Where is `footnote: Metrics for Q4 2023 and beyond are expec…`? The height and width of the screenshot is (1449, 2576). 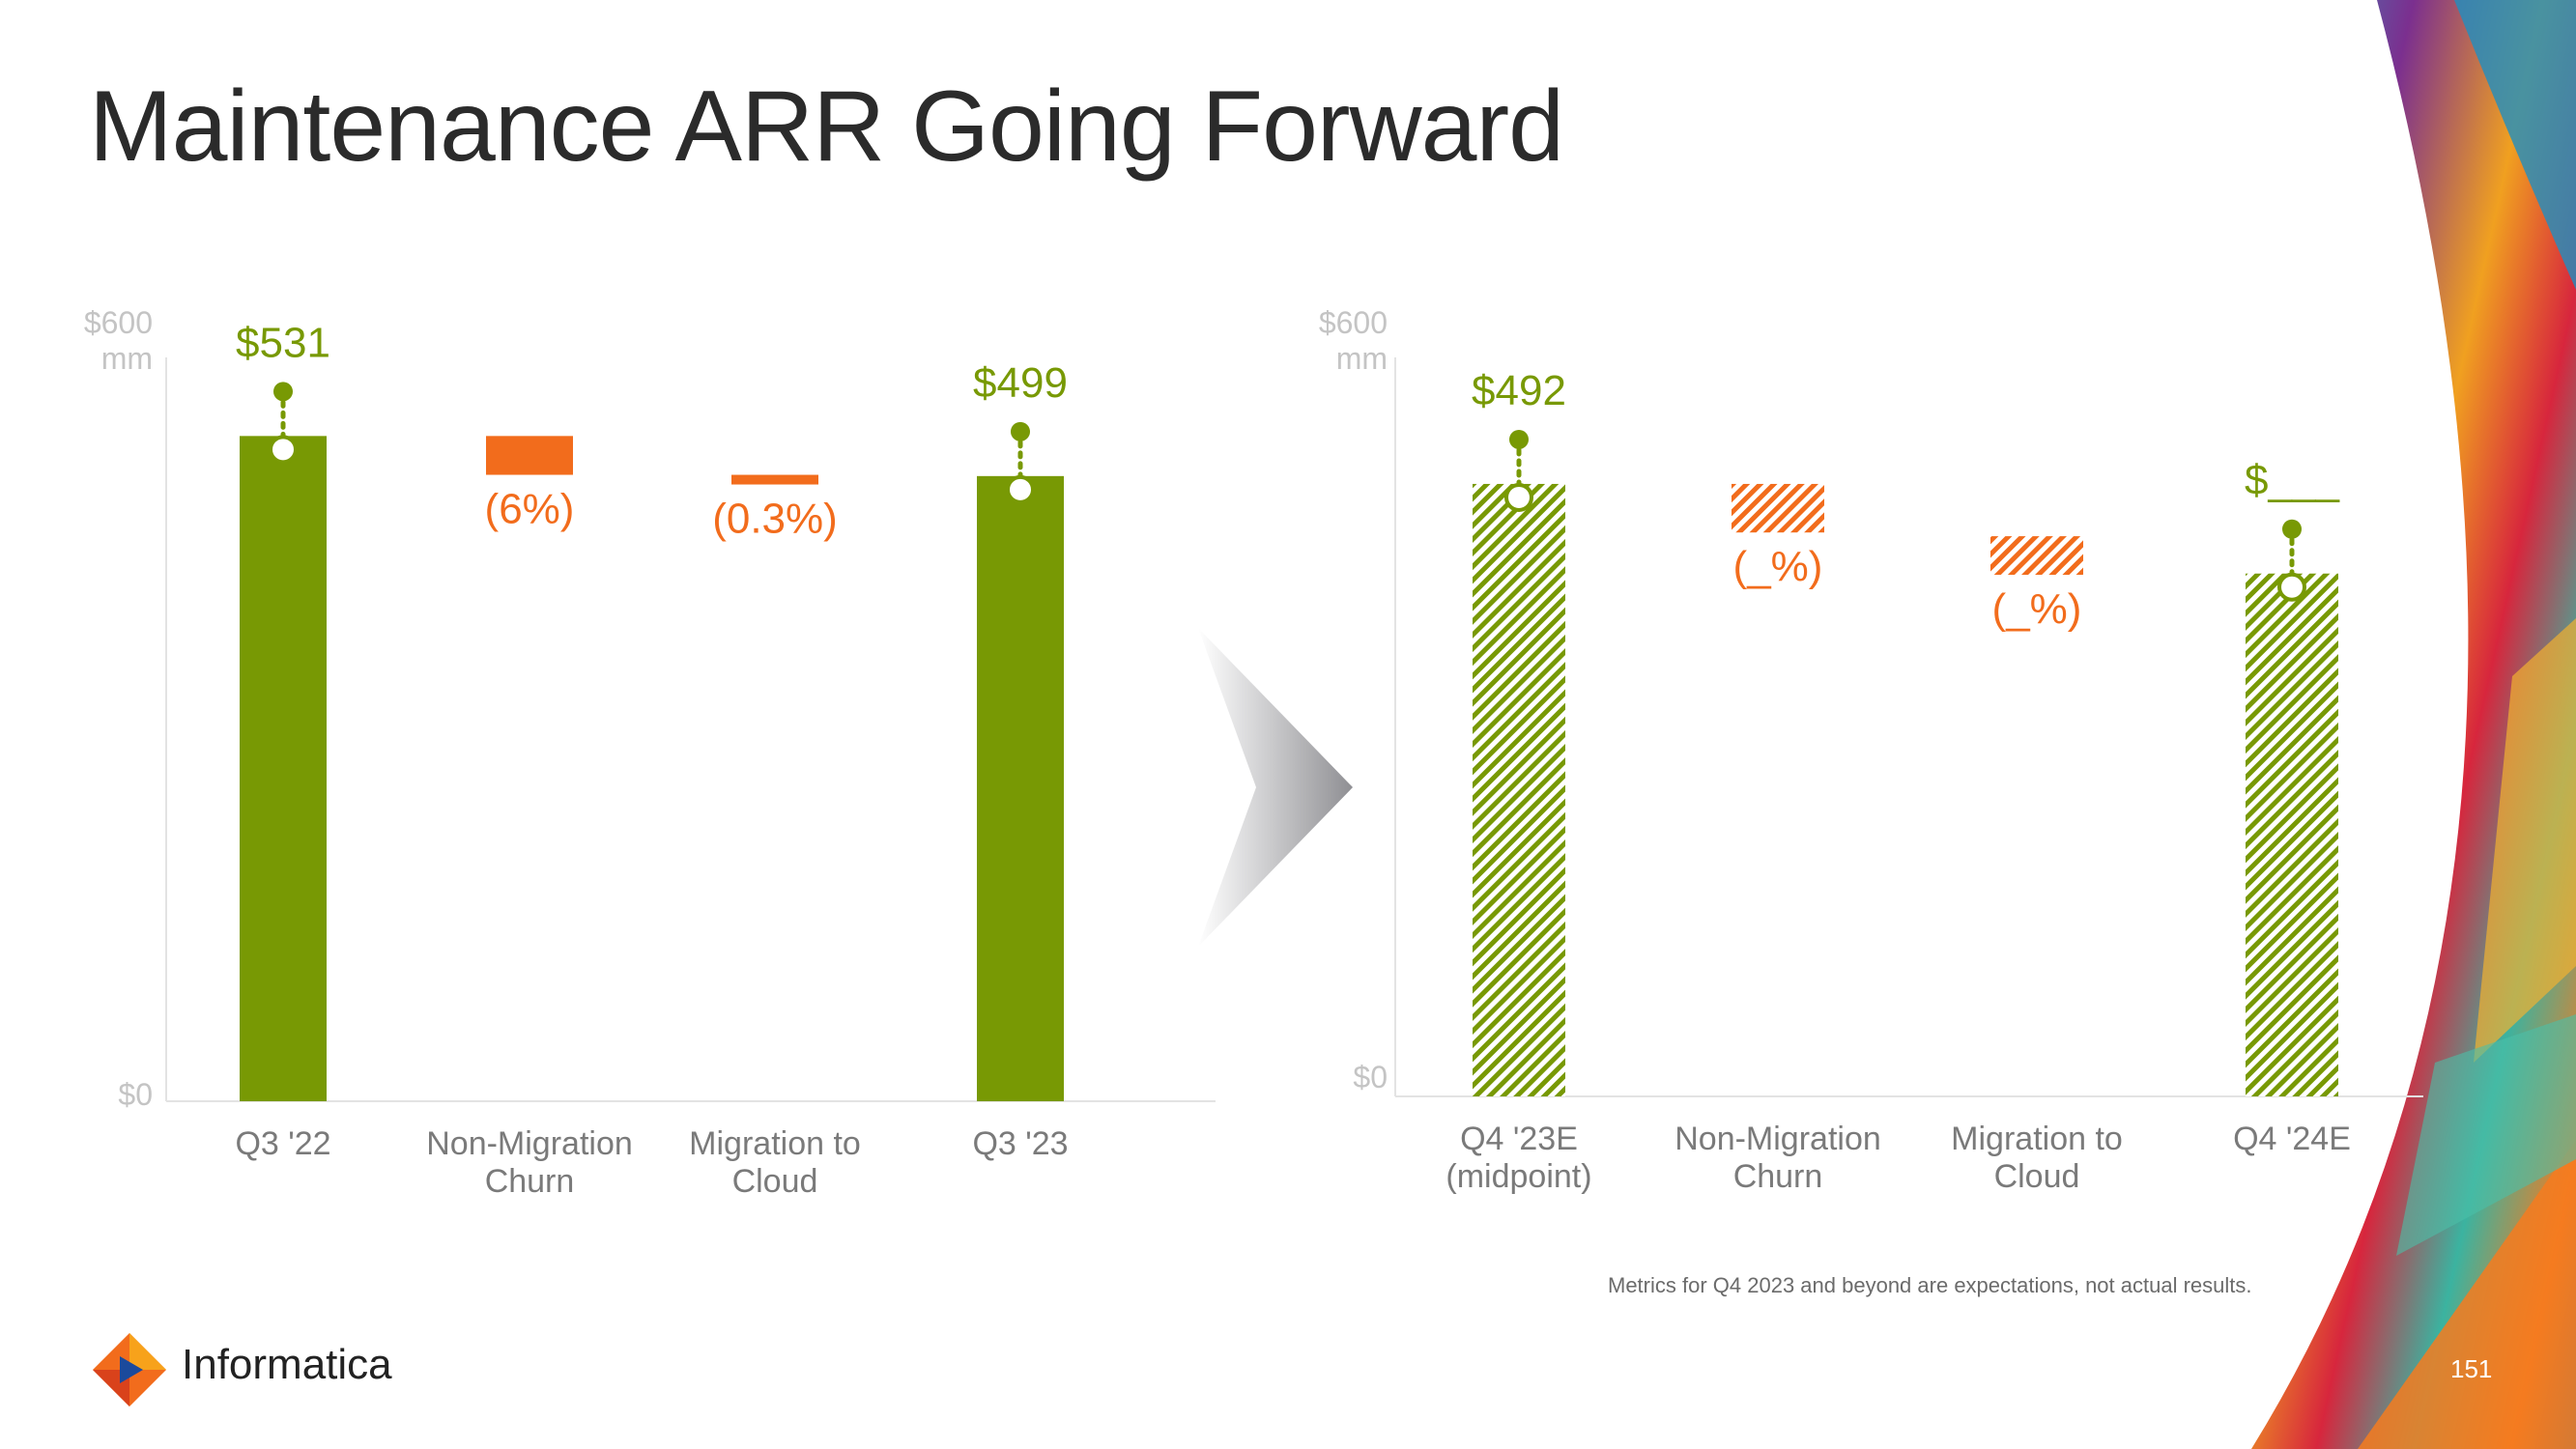 footnote: Metrics for Q4 2023 and beyond are expec… is located at coordinates (1930, 1285).